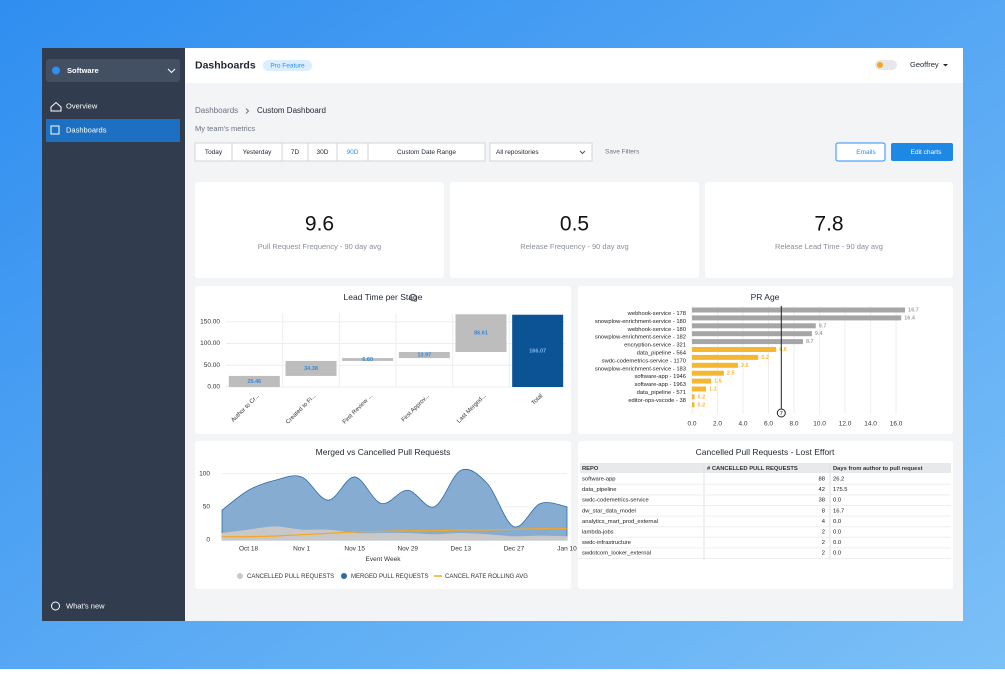  I want to click on value-label: 2.5, so click(731, 374).